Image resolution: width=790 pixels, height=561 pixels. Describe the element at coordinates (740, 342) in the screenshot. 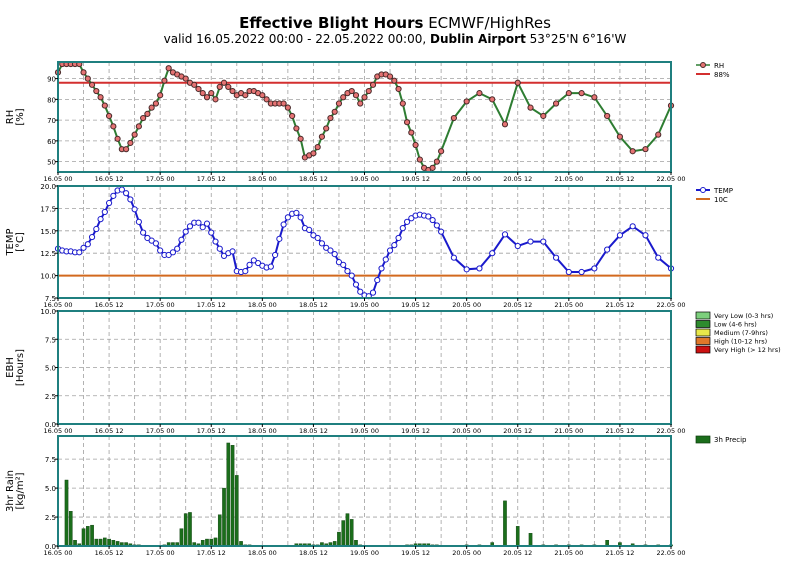

I see `legend-label-ebh: High (10-12 hrs)` at that location.